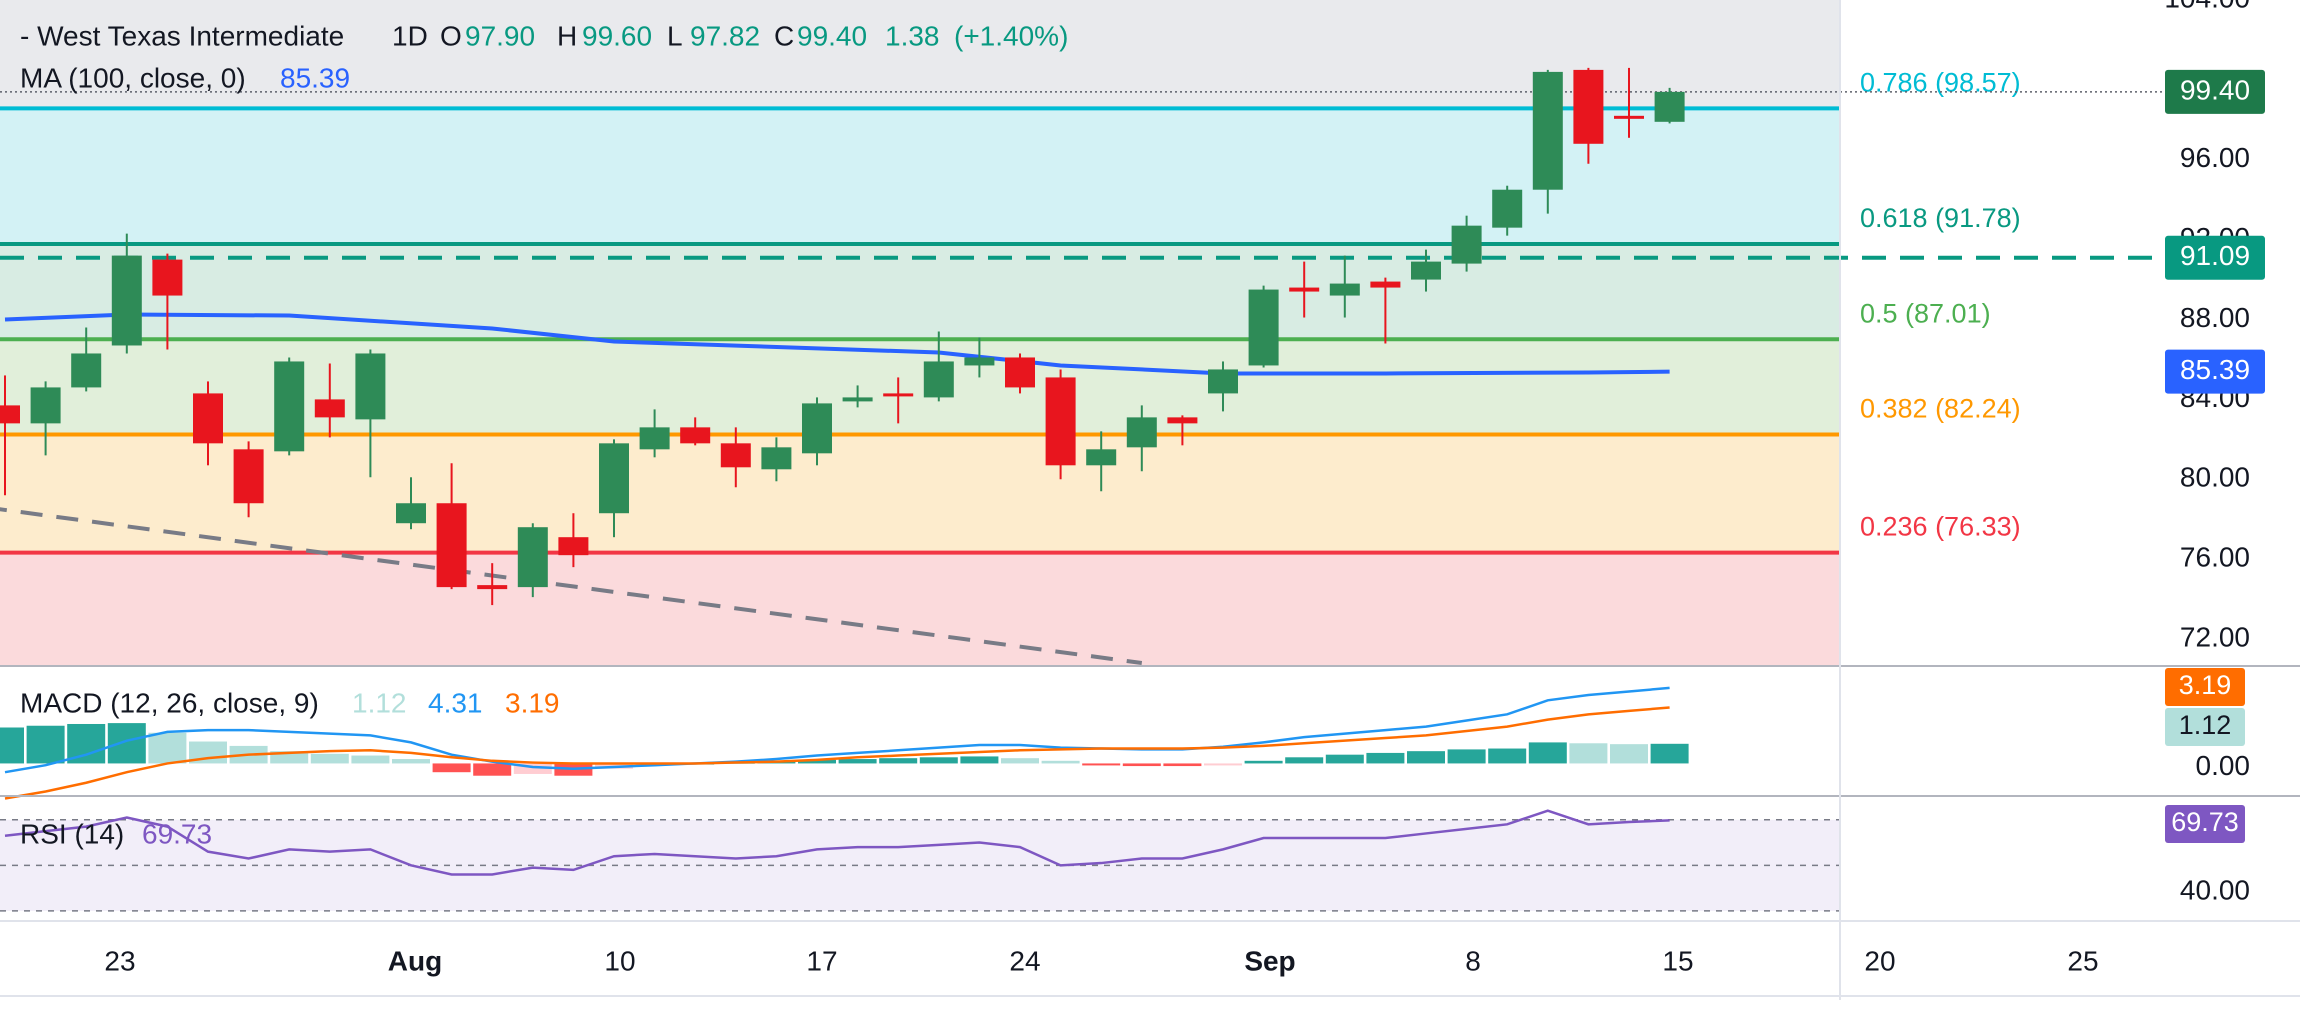 This screenshot has height=1035, width=2300. What do you see at coordinates (379, 702) in the screenshot?
I see `macd-legend-hist: 1.12` at bounding box center [379, 702].